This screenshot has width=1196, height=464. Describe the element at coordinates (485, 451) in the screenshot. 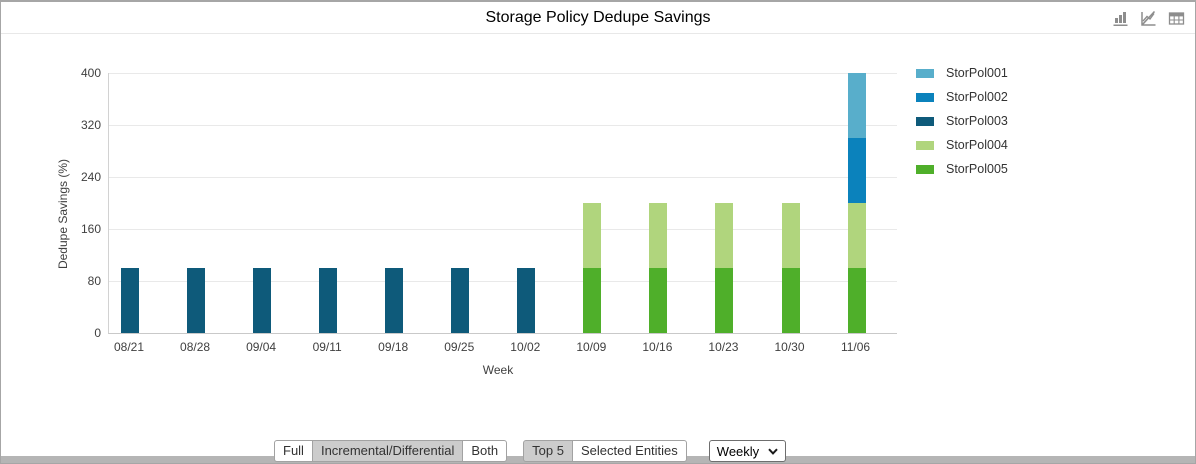

I see `both-button: Both` at that location.